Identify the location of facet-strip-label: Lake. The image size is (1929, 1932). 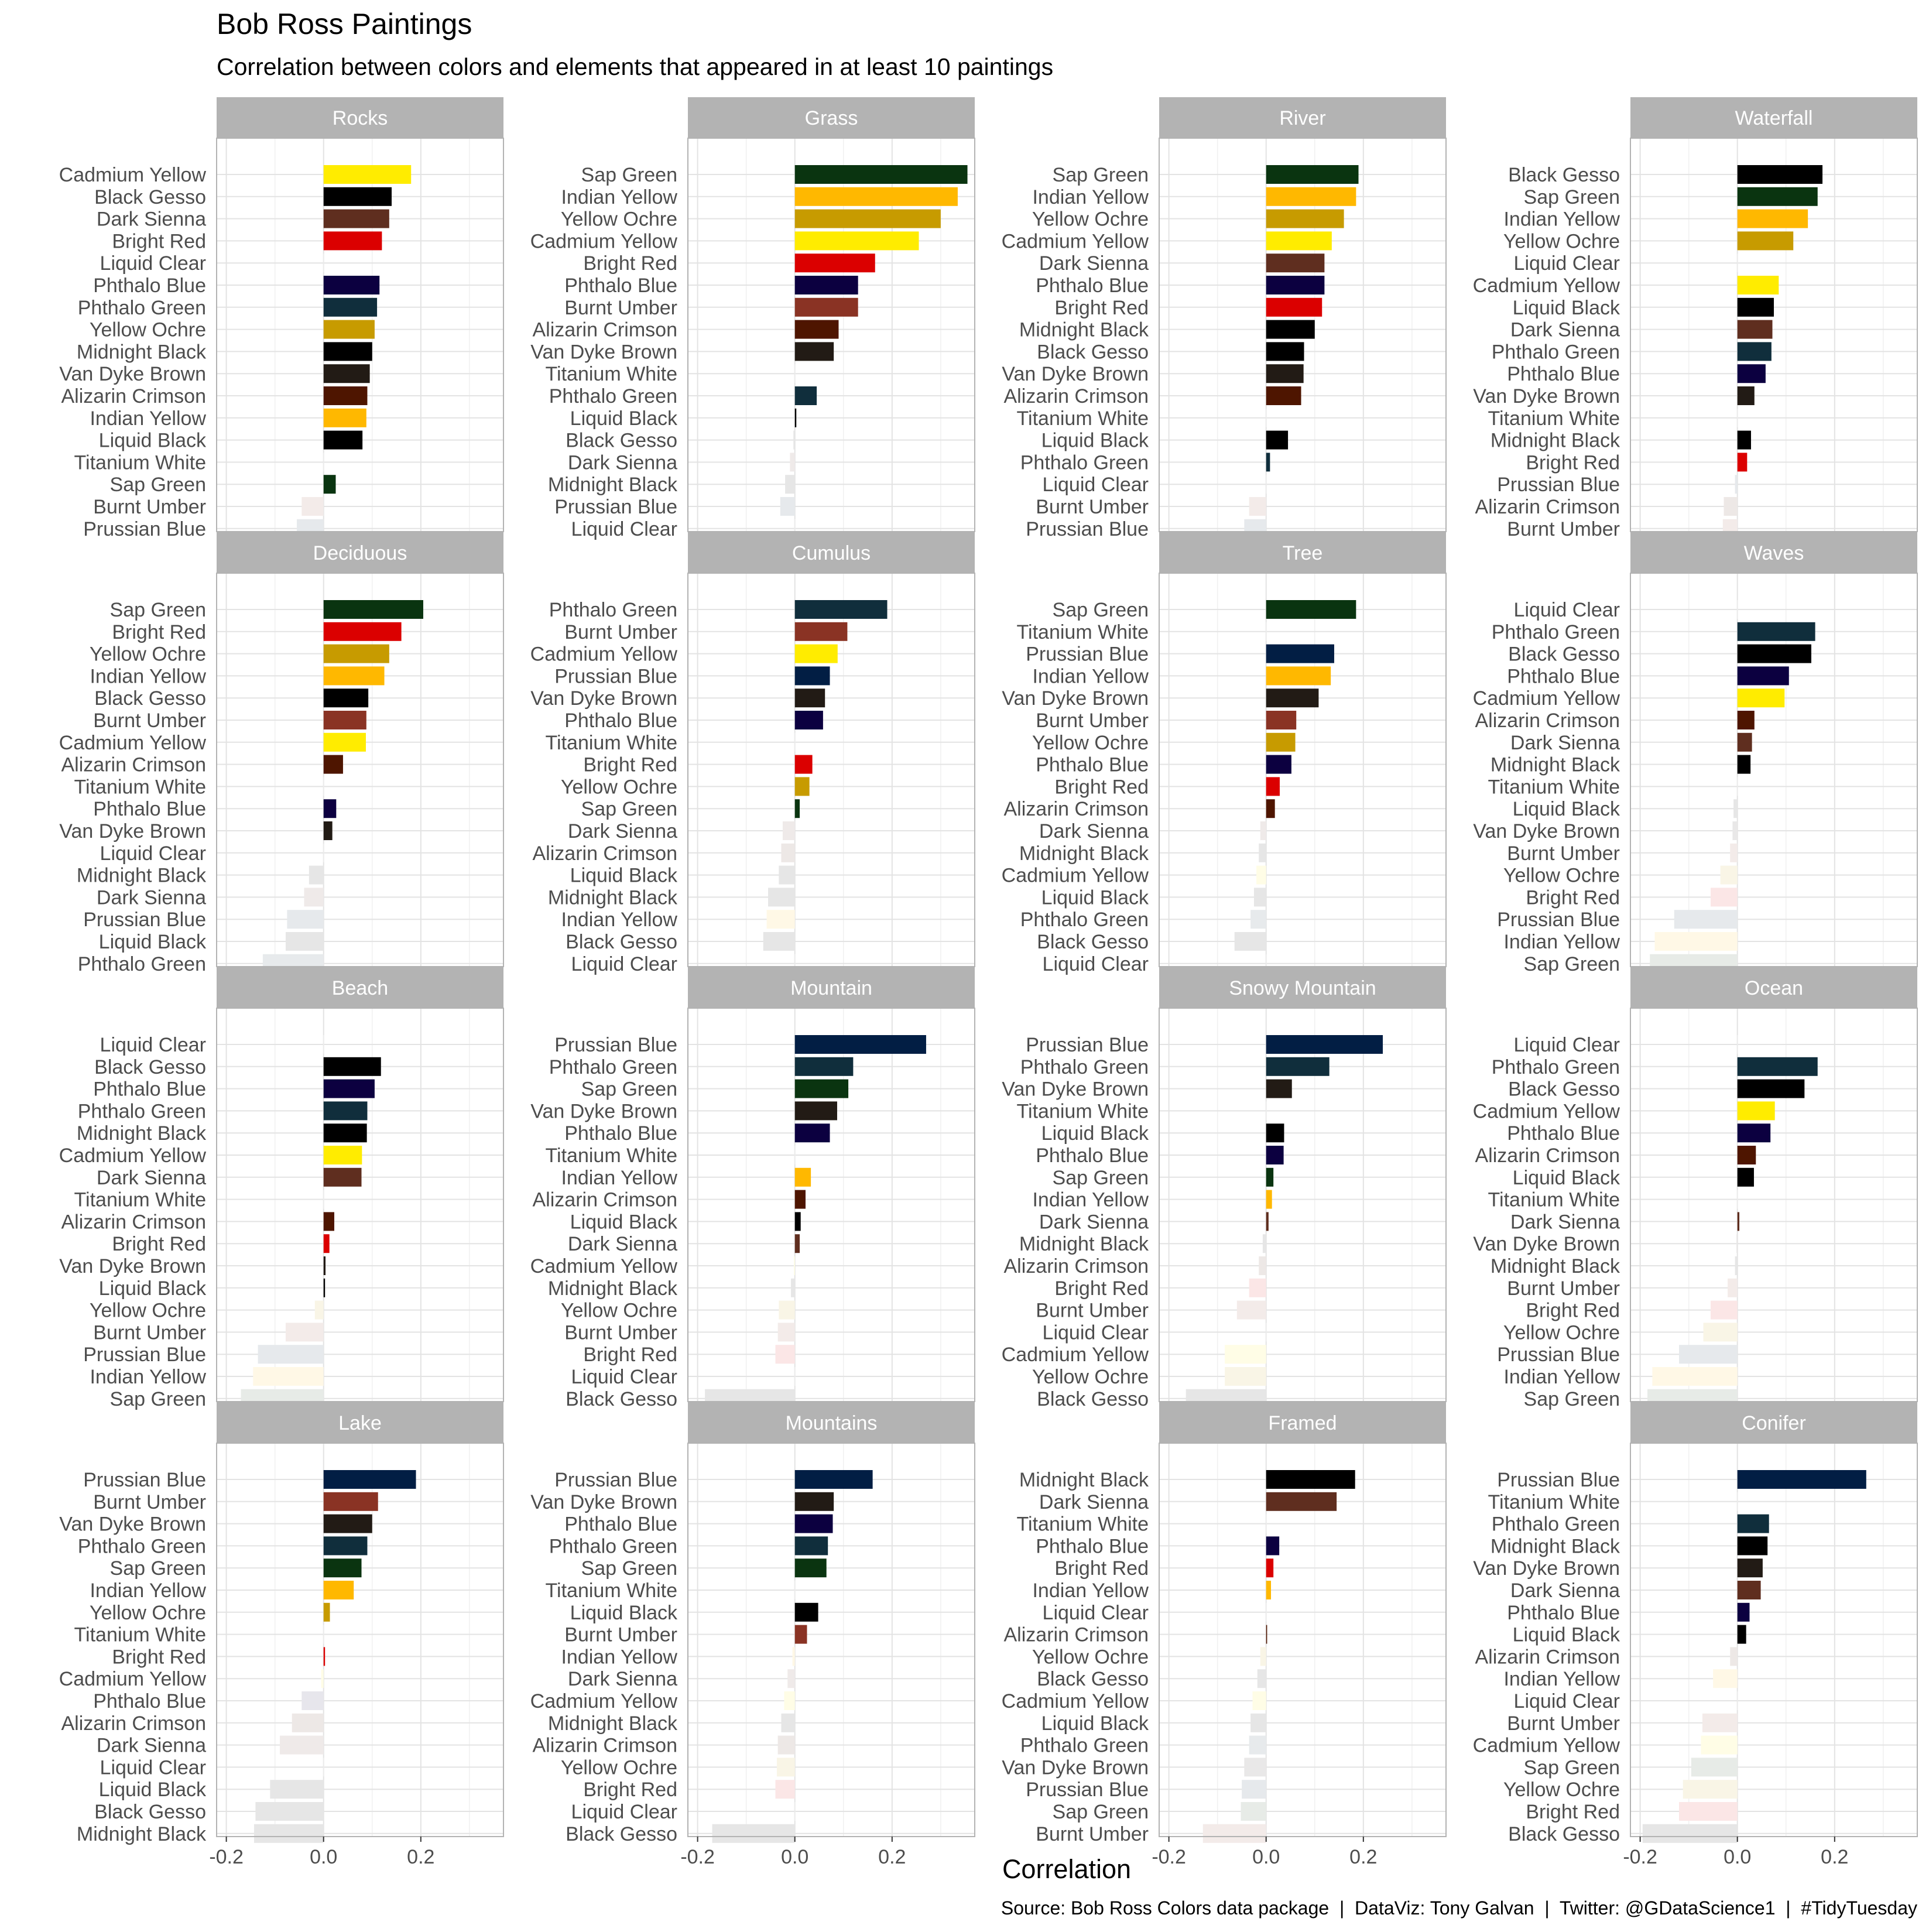
(360, 1423).